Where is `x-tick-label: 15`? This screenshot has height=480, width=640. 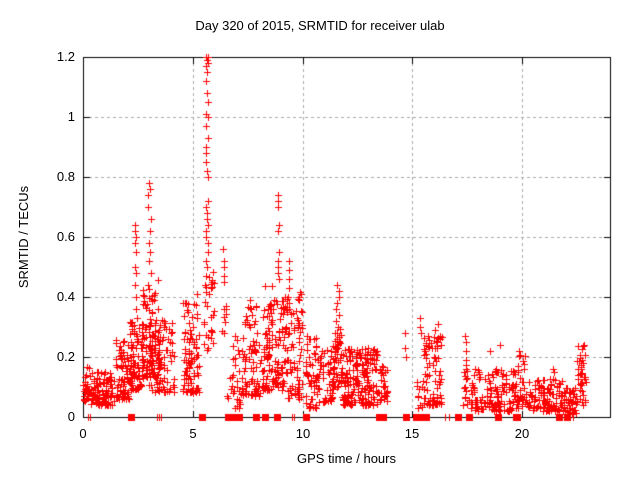 x-tick-label: 15 is located at coordinates (412, 433).